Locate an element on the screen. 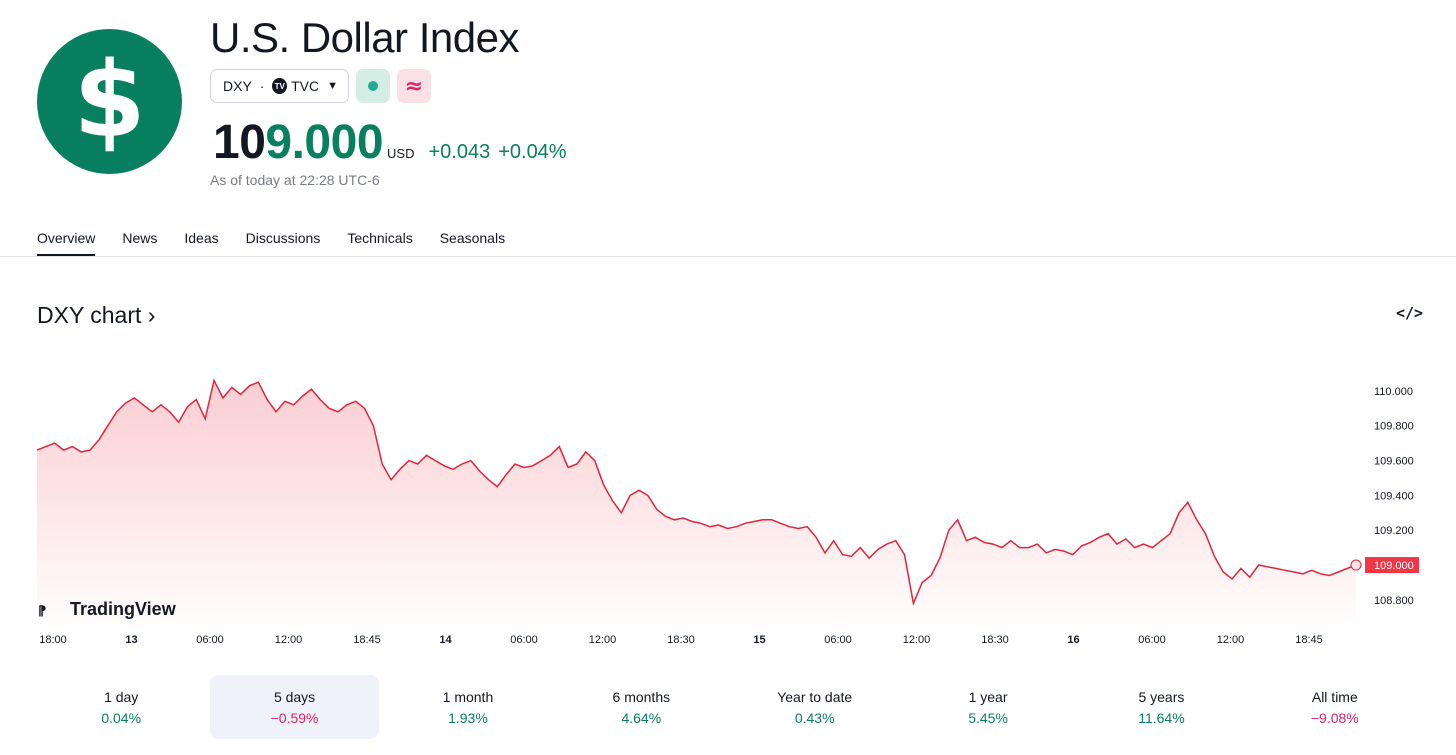 Image resolution: width=1456 pixels, height=755 pixels. market-open-dot-icon is located at coordinates (373, 86).